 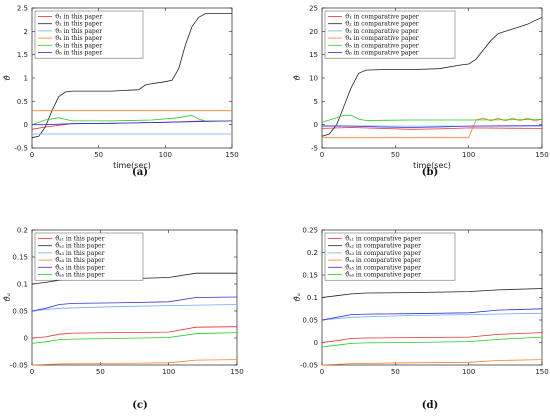 I want to click on y-tick-label: 5, so click(x=316, y=102).